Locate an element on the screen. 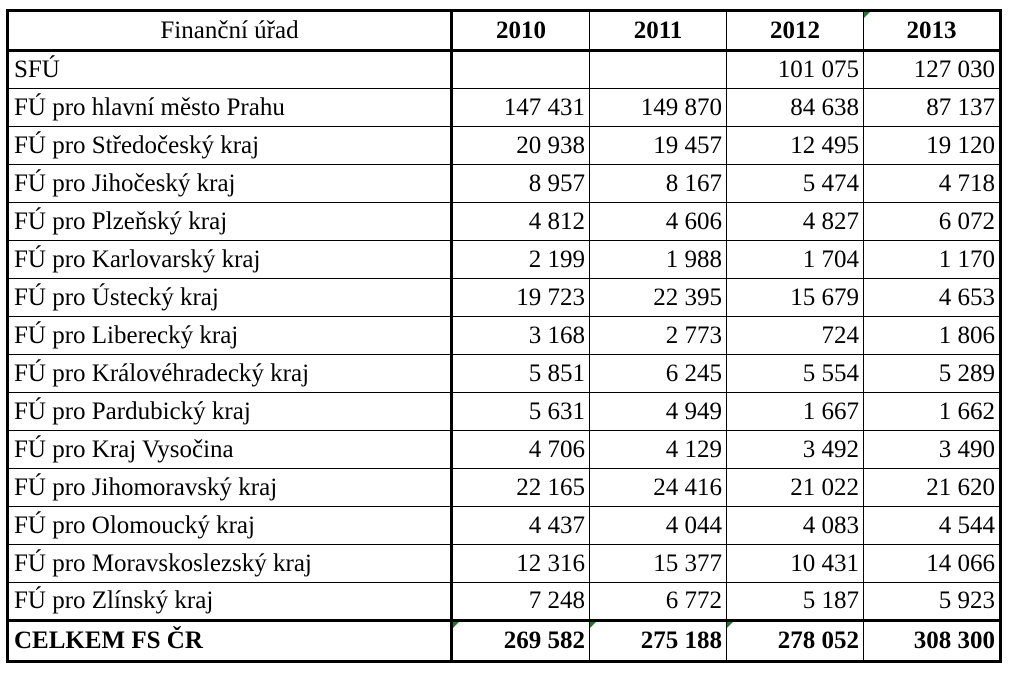 The height and width of the screenshot is (673, 1012). value-cell-2010: 147 431 is located at coordinates (520, 107).